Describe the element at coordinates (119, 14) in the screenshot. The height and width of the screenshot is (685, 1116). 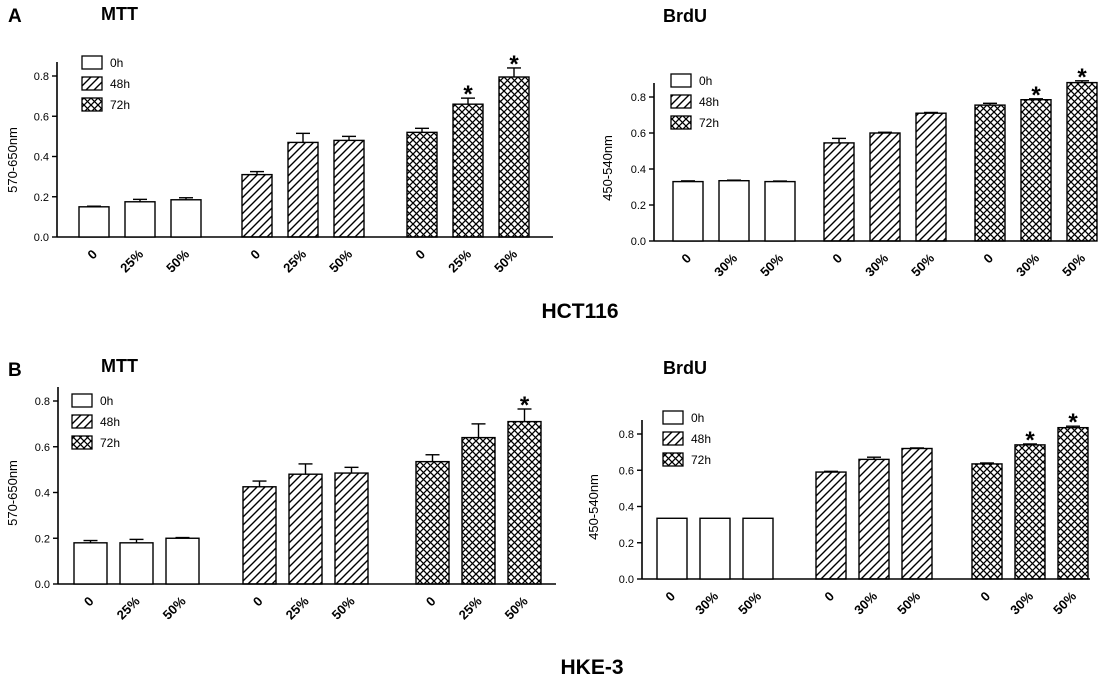
I see `chart-title-mtt-a: MTT` at that location.